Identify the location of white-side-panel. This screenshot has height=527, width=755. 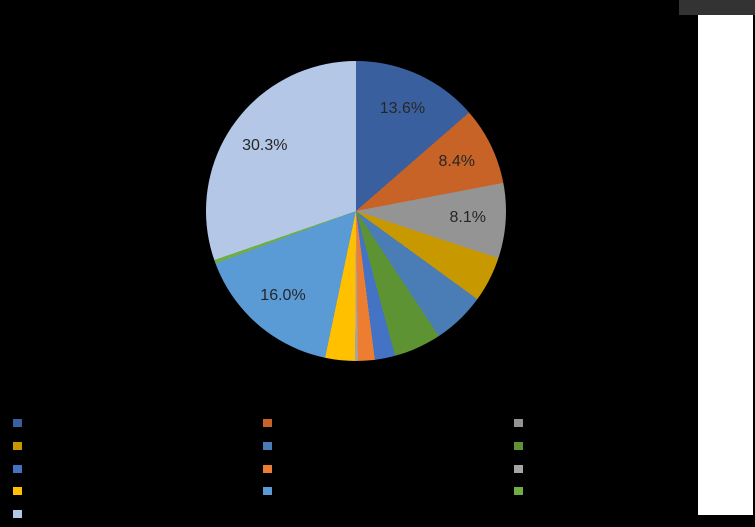
(725, 265).